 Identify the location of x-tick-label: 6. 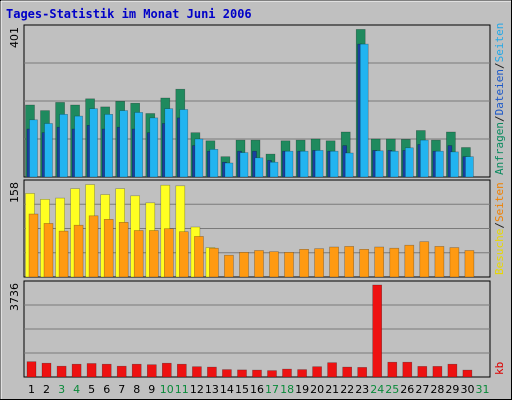
(106, 389).